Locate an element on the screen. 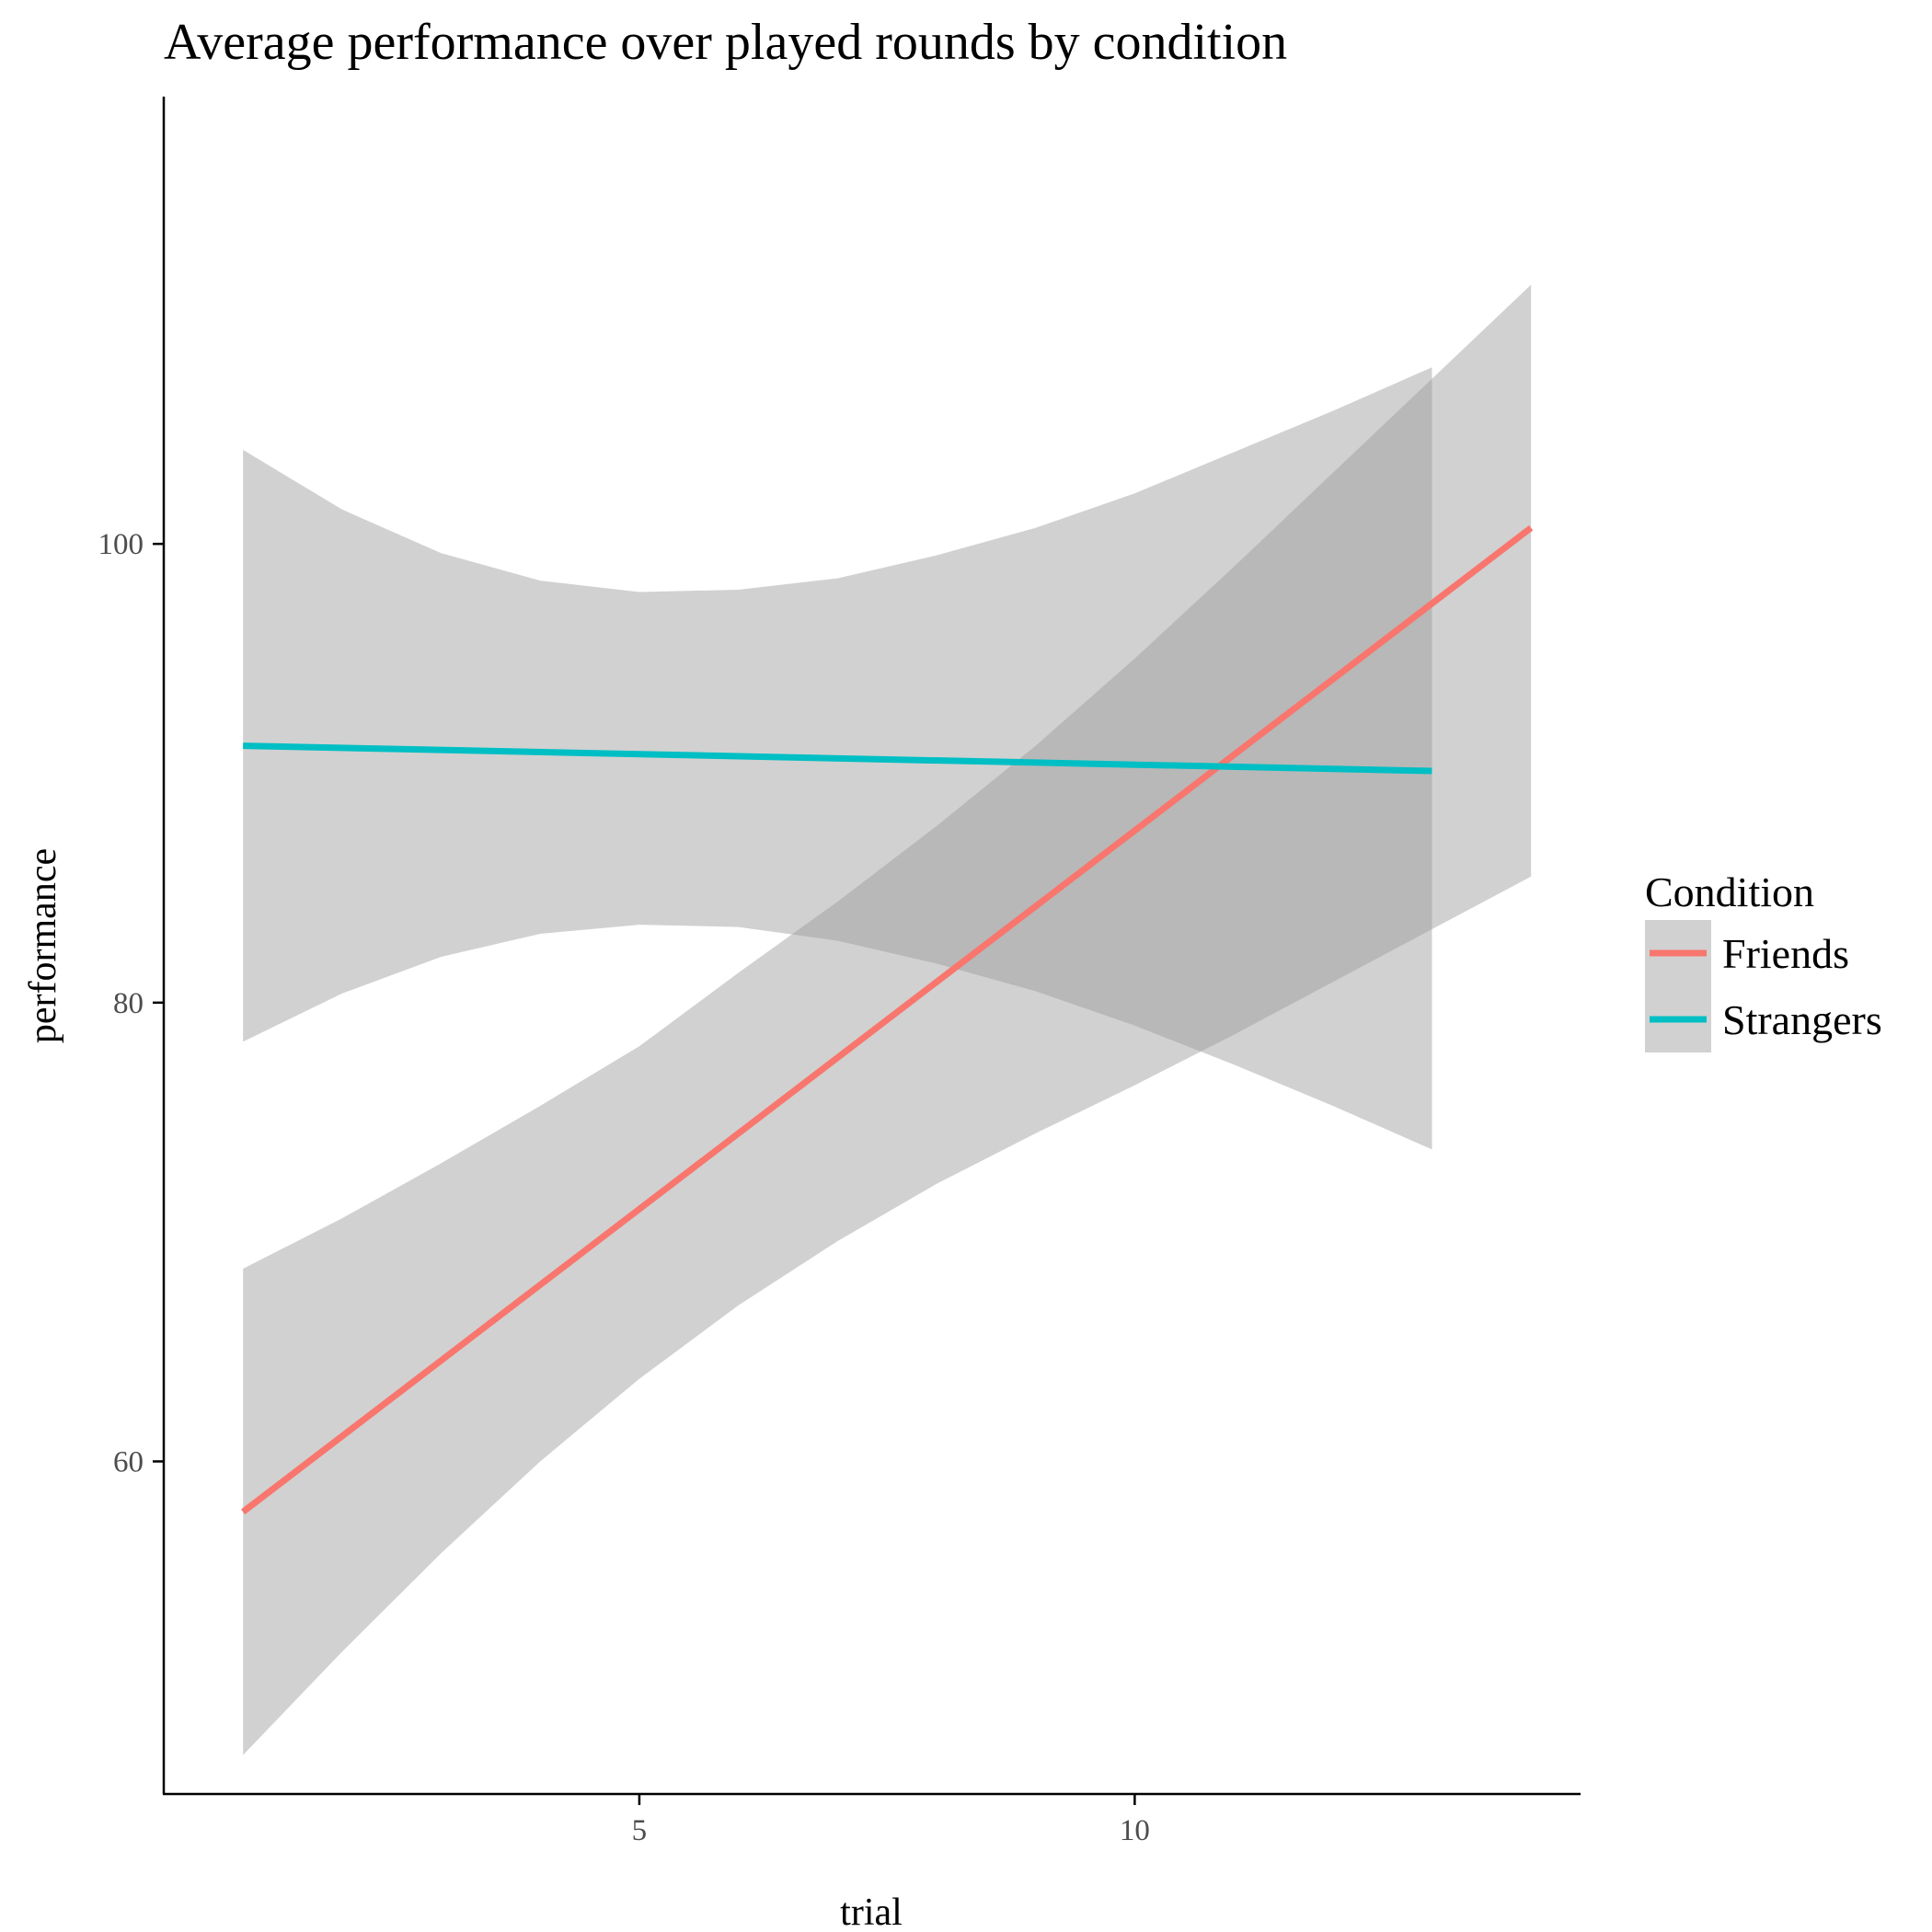  y-tick-label: 60 is located at coordinates (128, 1461).